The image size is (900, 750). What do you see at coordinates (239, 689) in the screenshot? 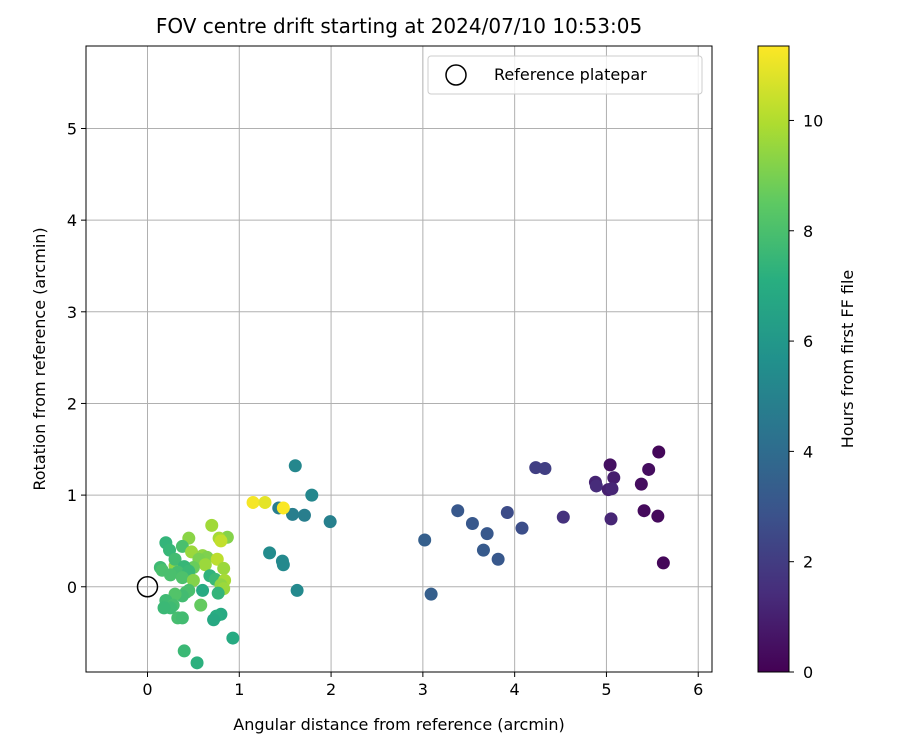
I see `x-tick-label: 1` at bounding box center [239, 689].